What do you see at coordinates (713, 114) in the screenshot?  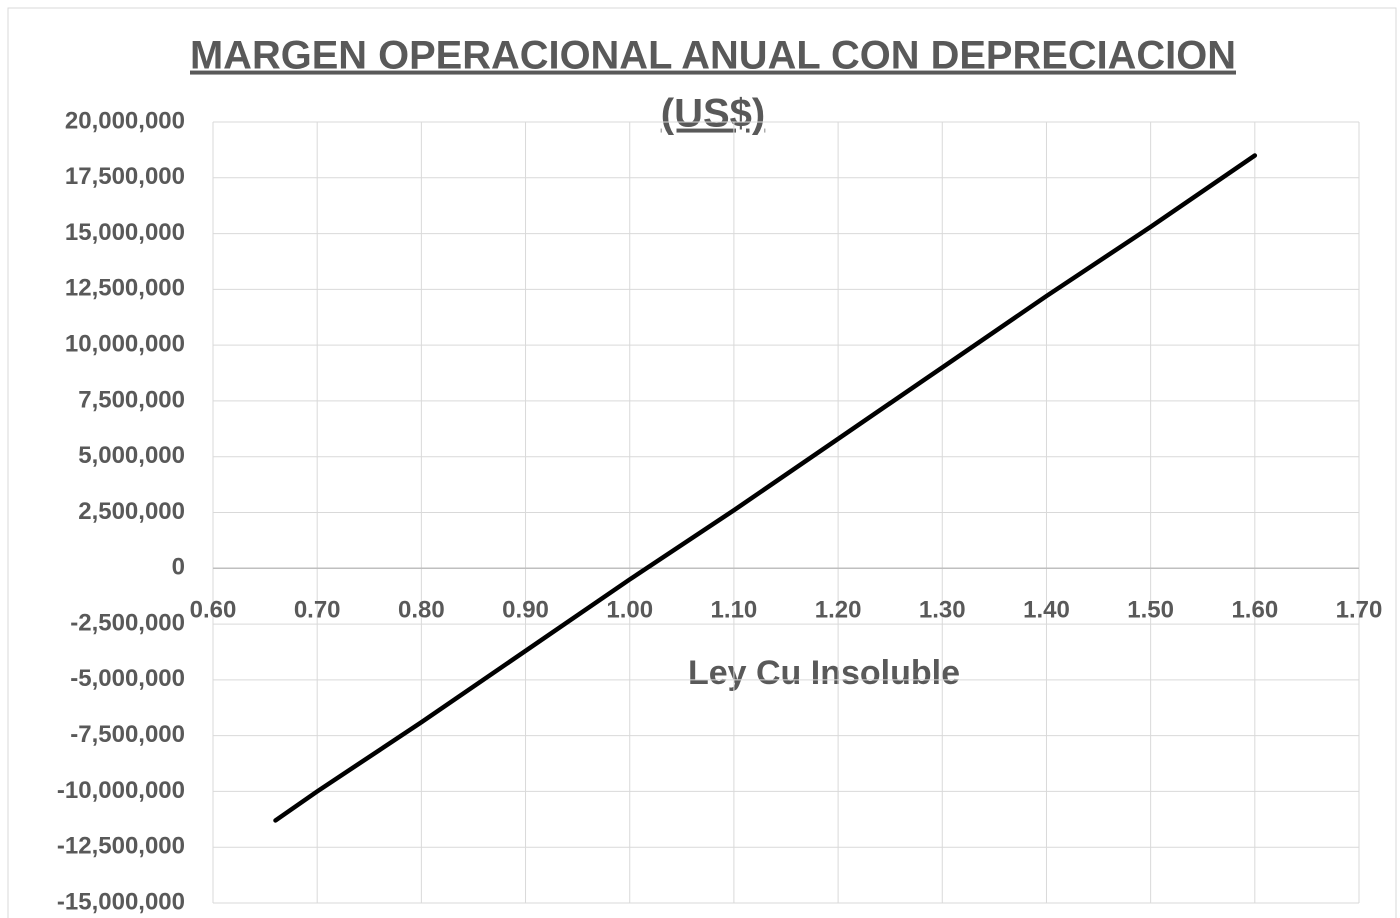 I see `chart-title: (US$)` at bounding box center [713, 114].